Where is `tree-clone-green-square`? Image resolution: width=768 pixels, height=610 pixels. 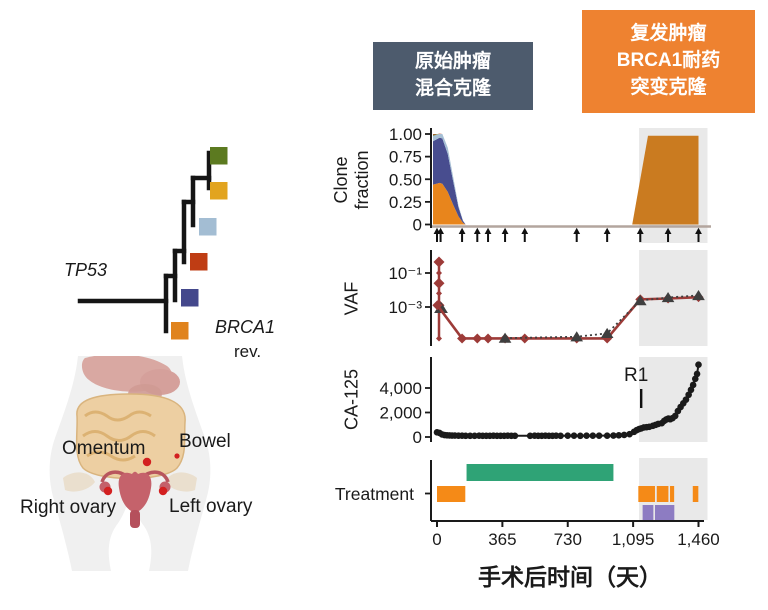 tree-clone-green-square is located at coordinates (219, 156).